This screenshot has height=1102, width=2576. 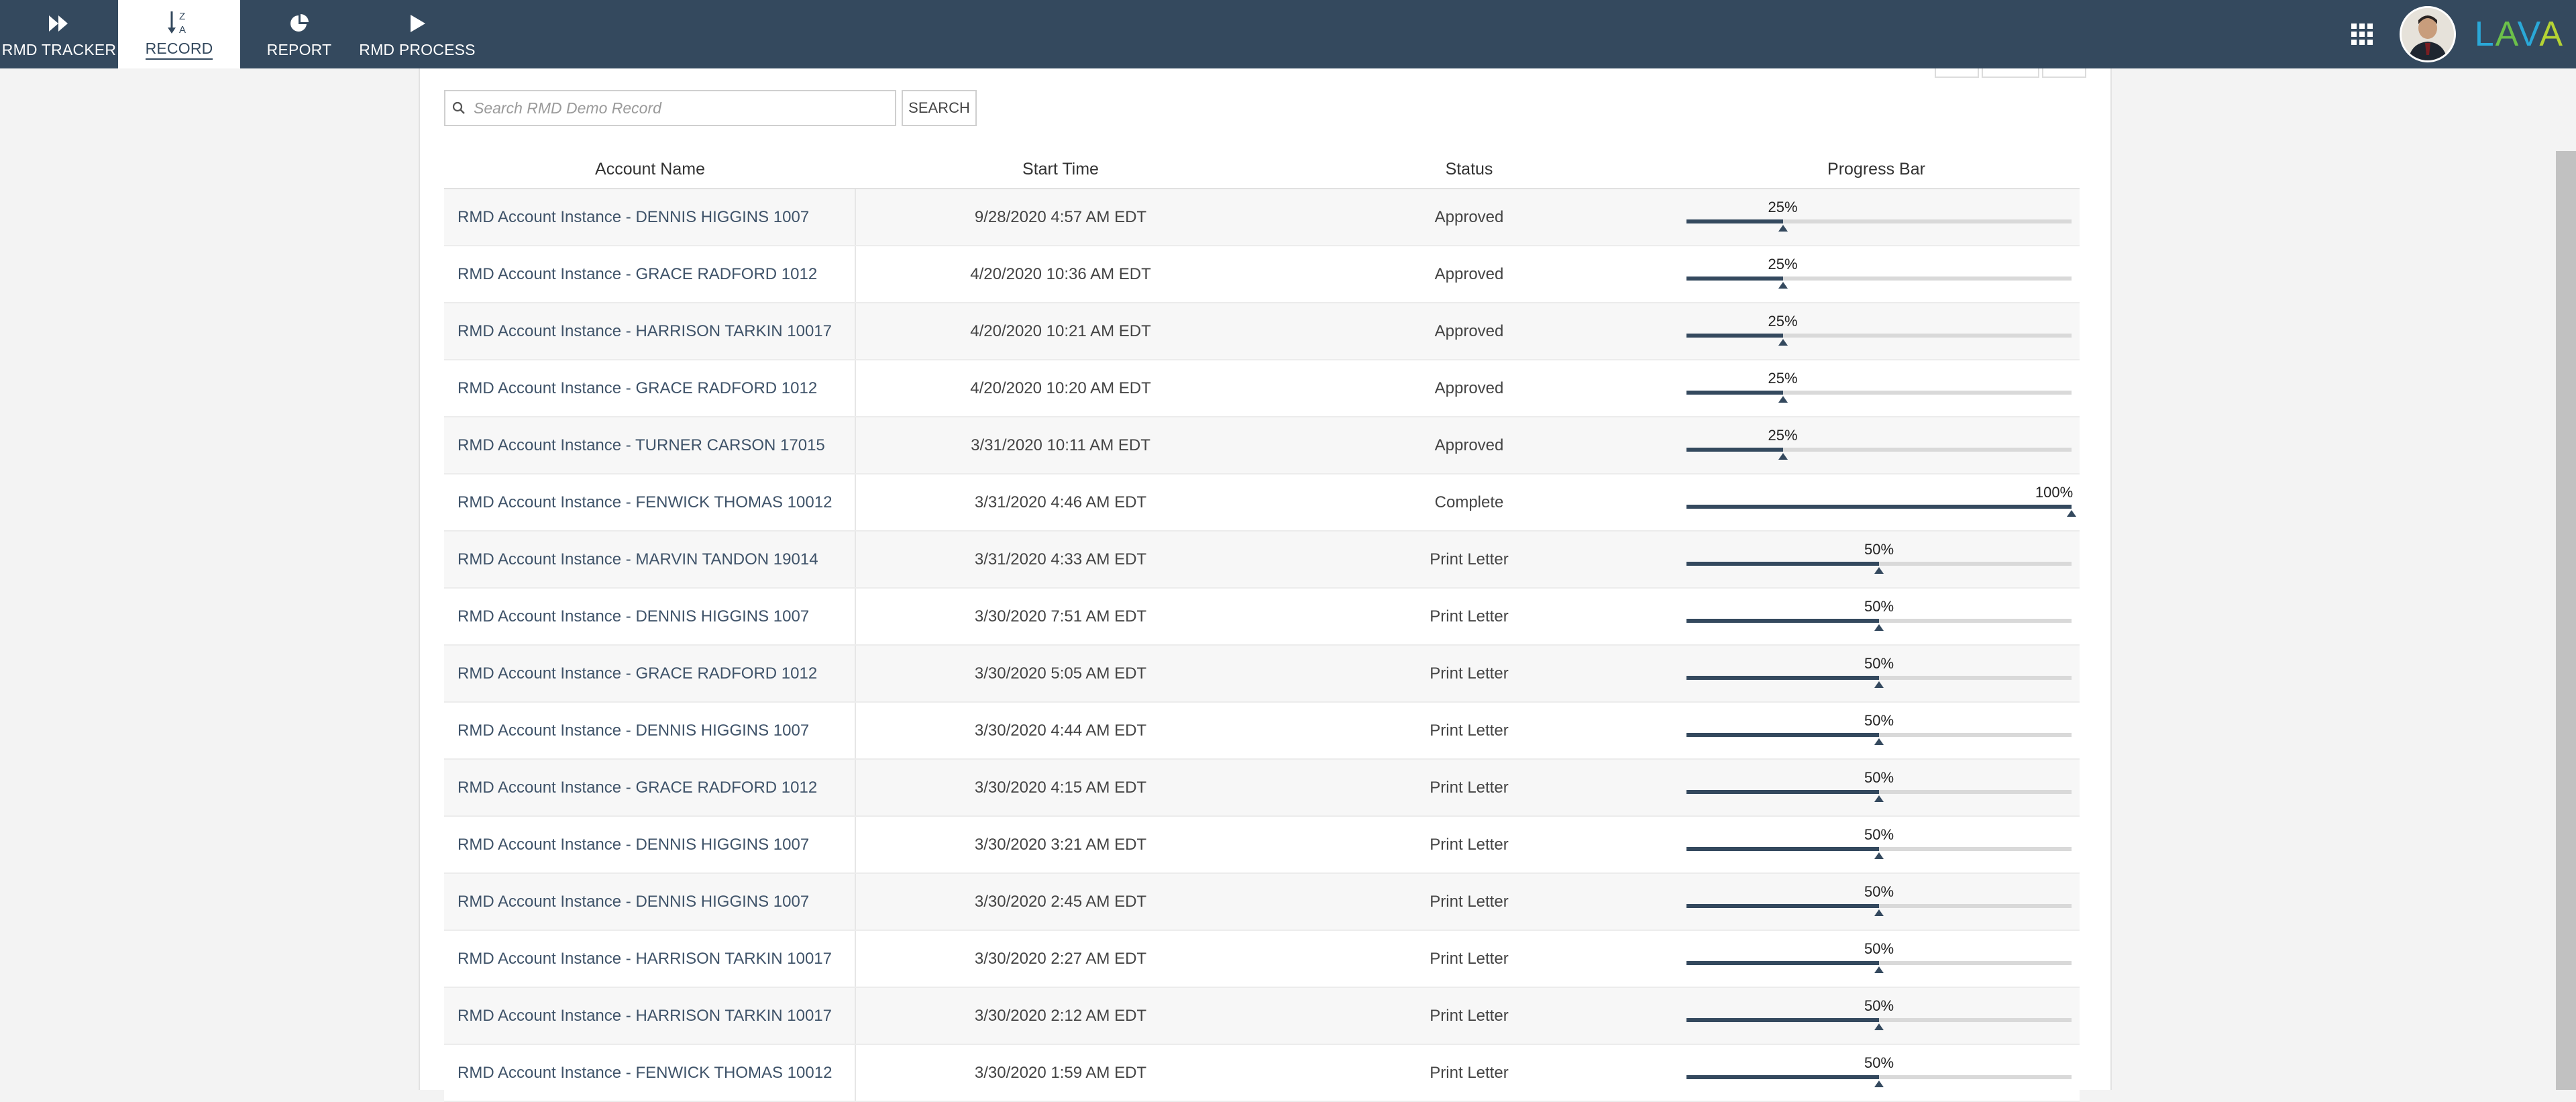 I want to click on start-time-cell: 4/20/2020 10:21 AM EDT, so click(x=1060, y=330).